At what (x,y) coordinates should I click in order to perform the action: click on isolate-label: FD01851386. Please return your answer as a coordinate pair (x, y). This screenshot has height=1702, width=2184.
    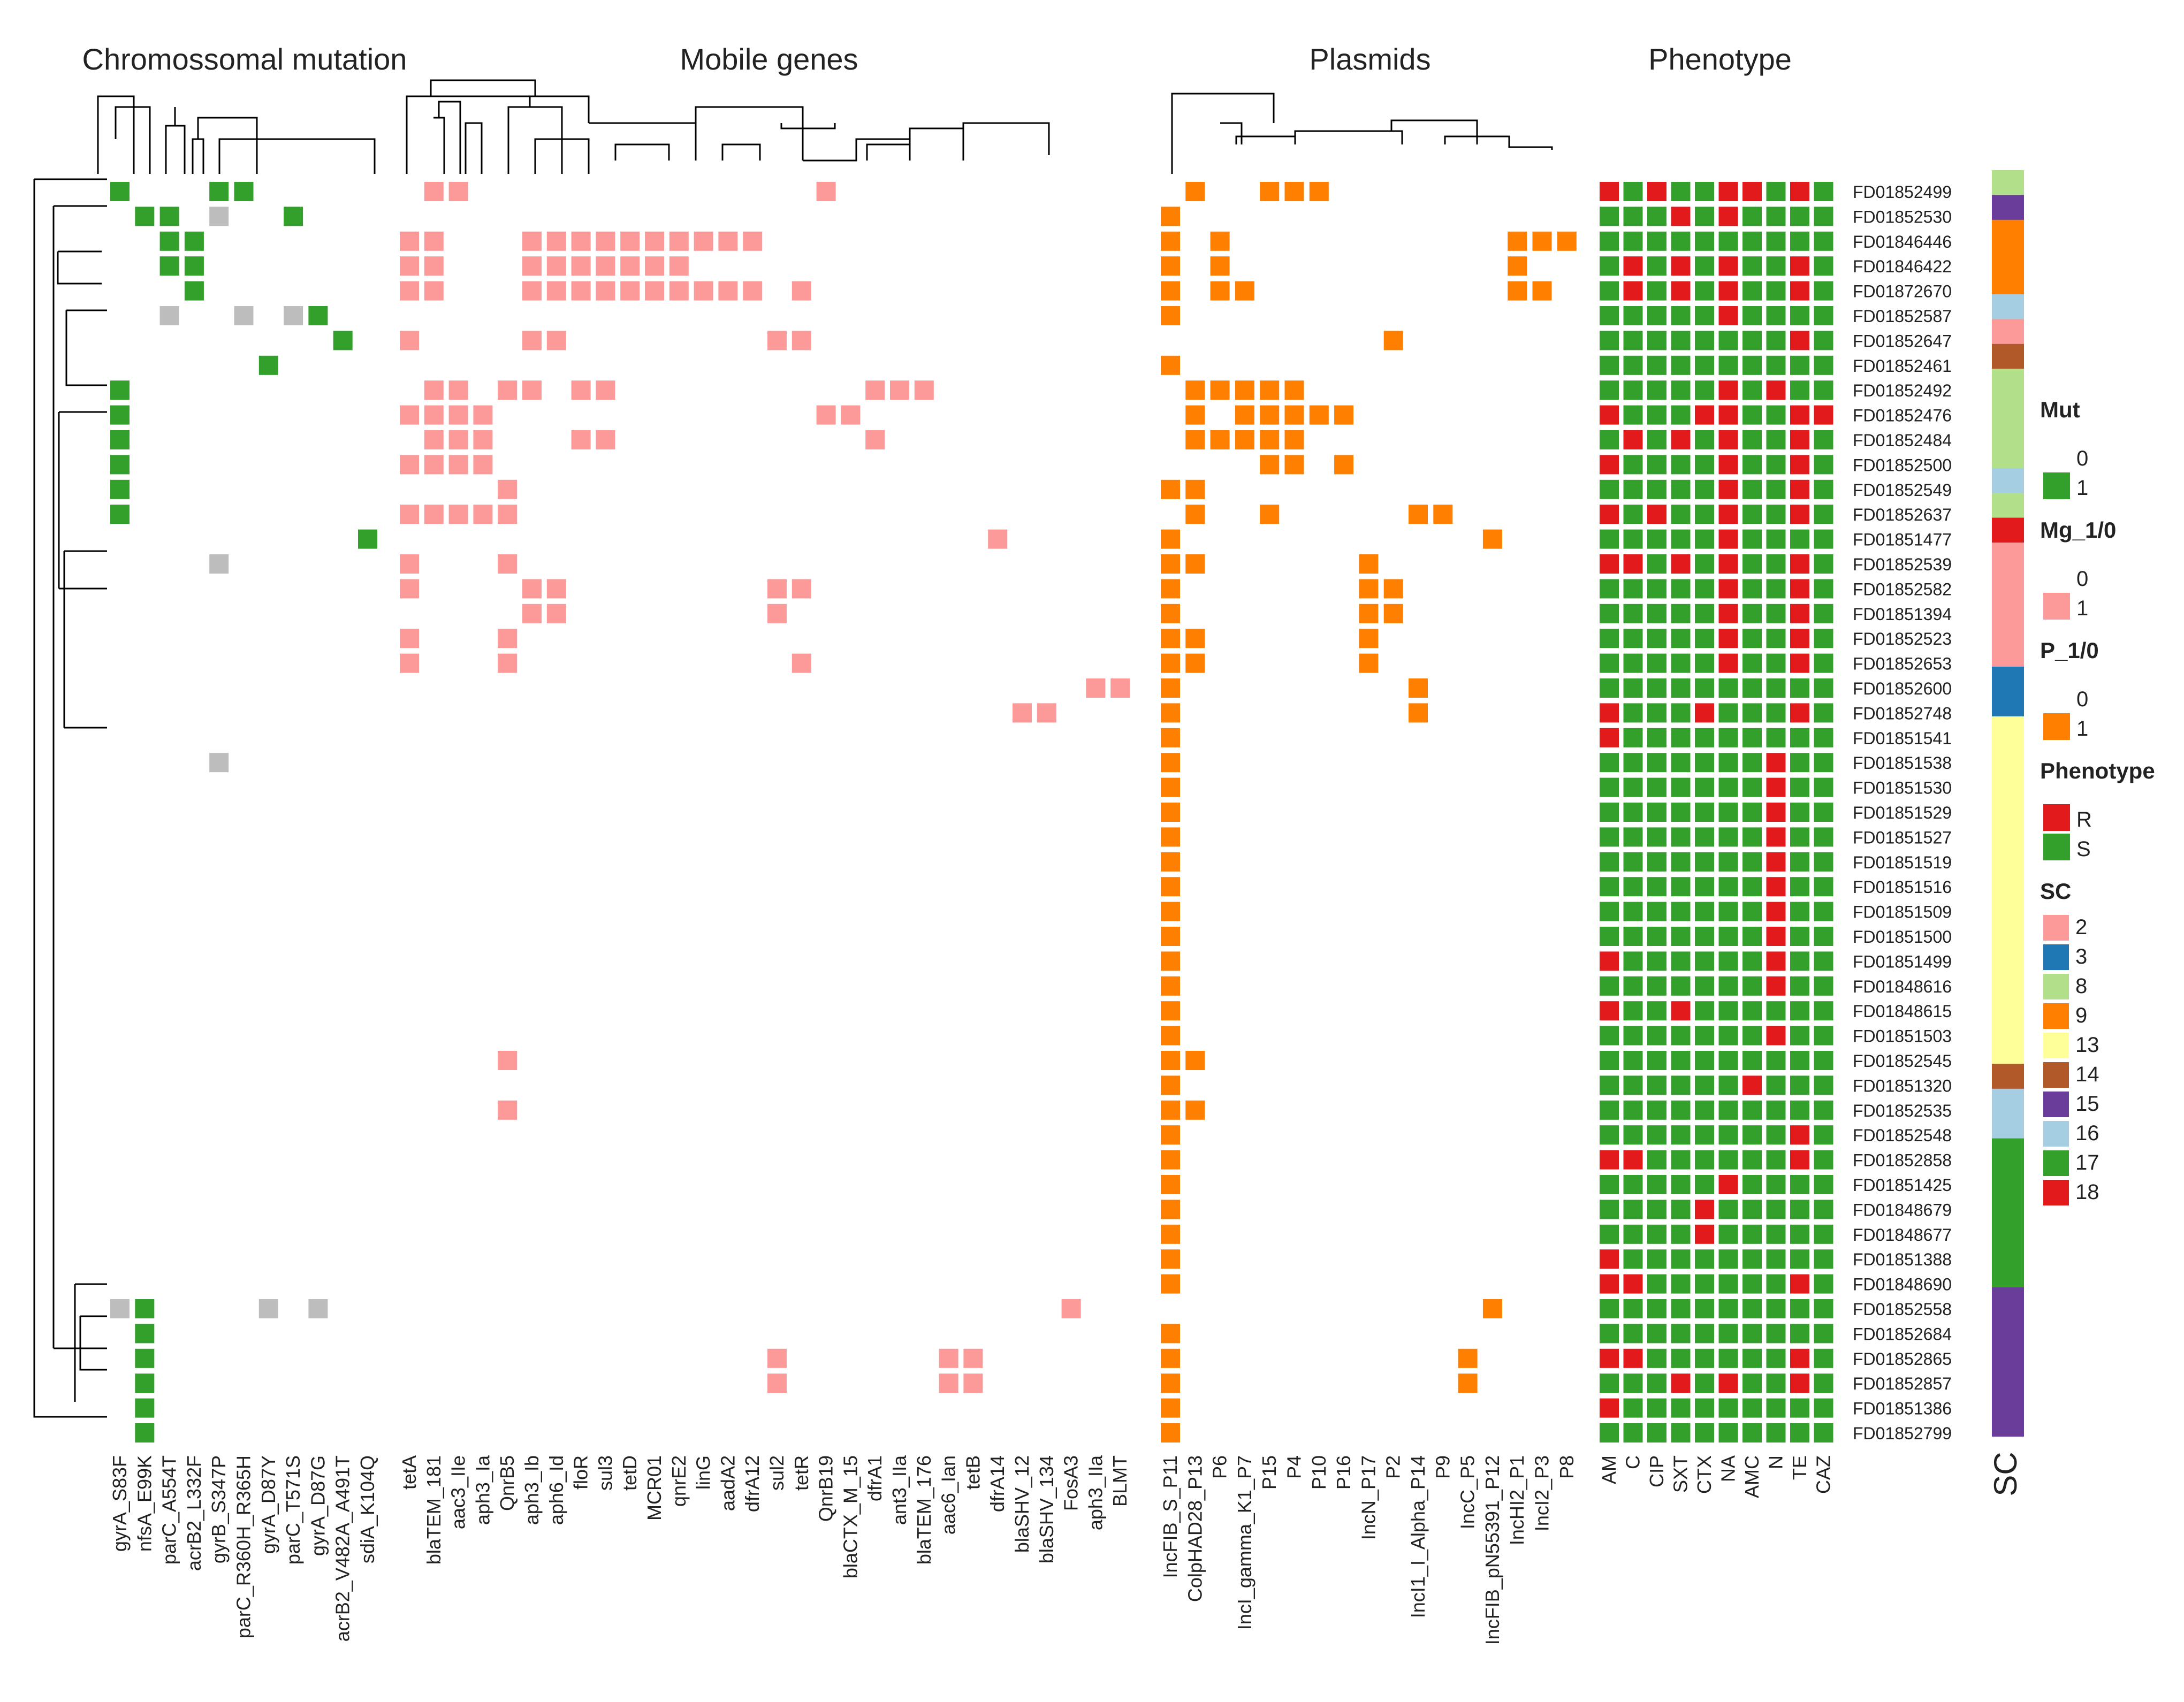
    Looking at the image, I should click on (1902, 1408).